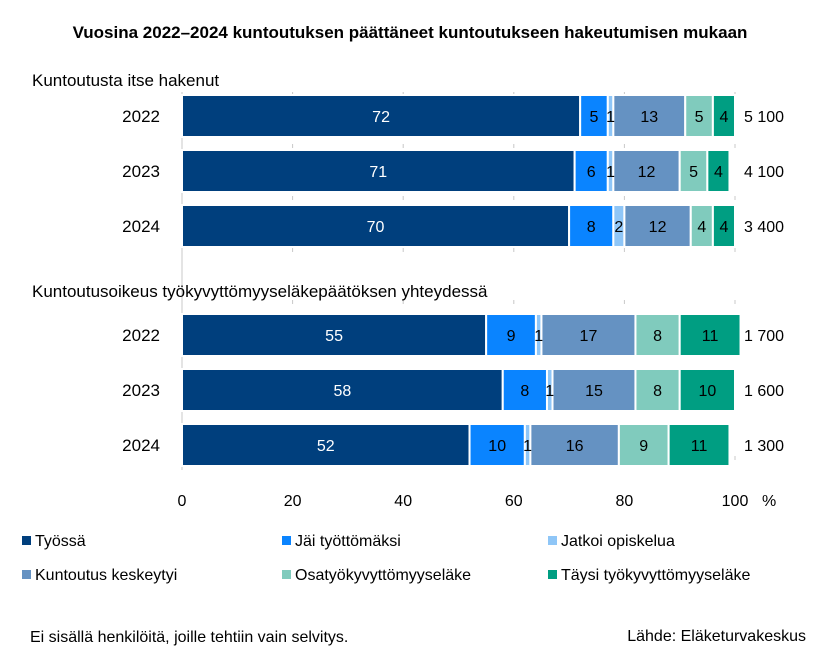  Describe the element at coordinates (764, 391) in the screenshot. I see `total-label: 1 600` at that location.